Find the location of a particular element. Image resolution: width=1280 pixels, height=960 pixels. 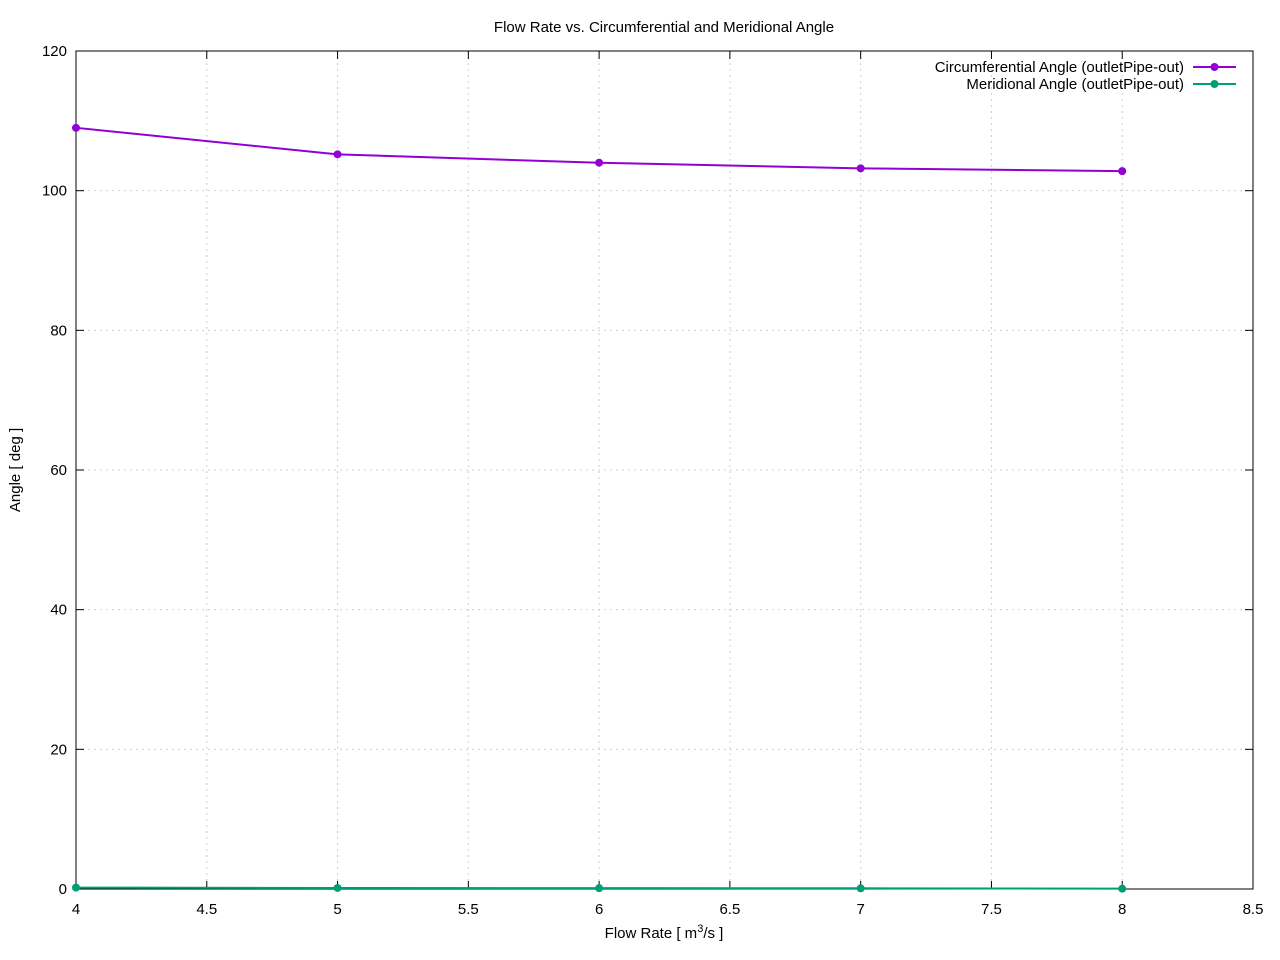

x-tick-label: 6 is located at coordinates (599, 909).